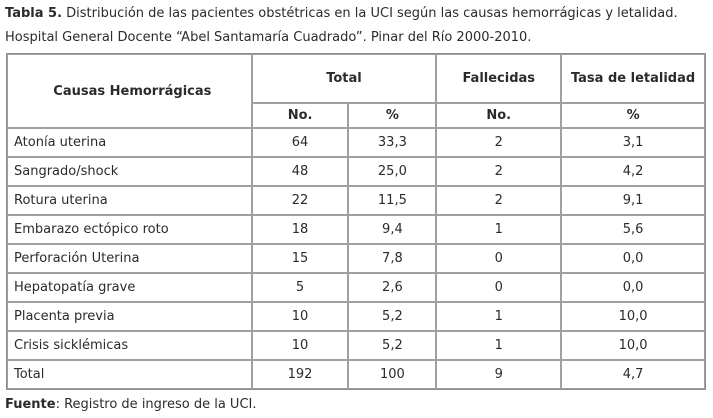  What do you see at coordinates (156, 404) in the screenshot?
I see `source-text: : Registro de ingreso de la UCI.` at bounding box center [156, 404].